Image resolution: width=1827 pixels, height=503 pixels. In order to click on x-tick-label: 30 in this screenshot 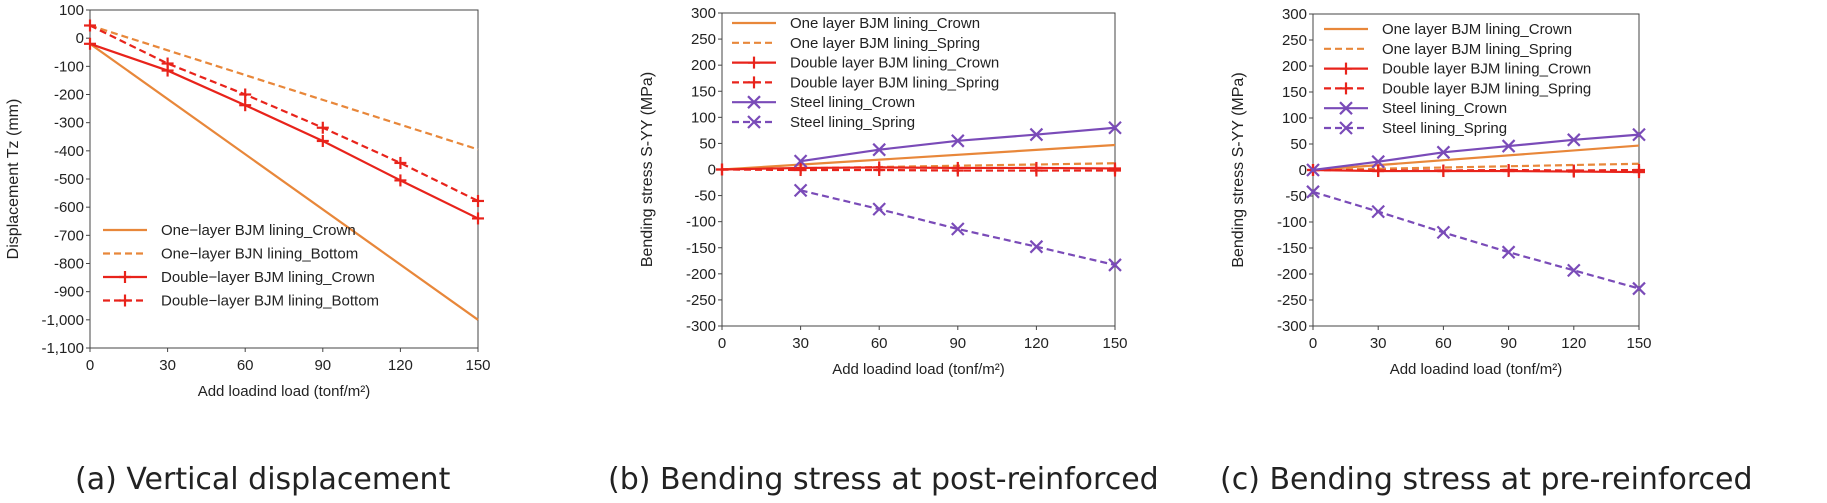, I will do `click(800, 343)`.